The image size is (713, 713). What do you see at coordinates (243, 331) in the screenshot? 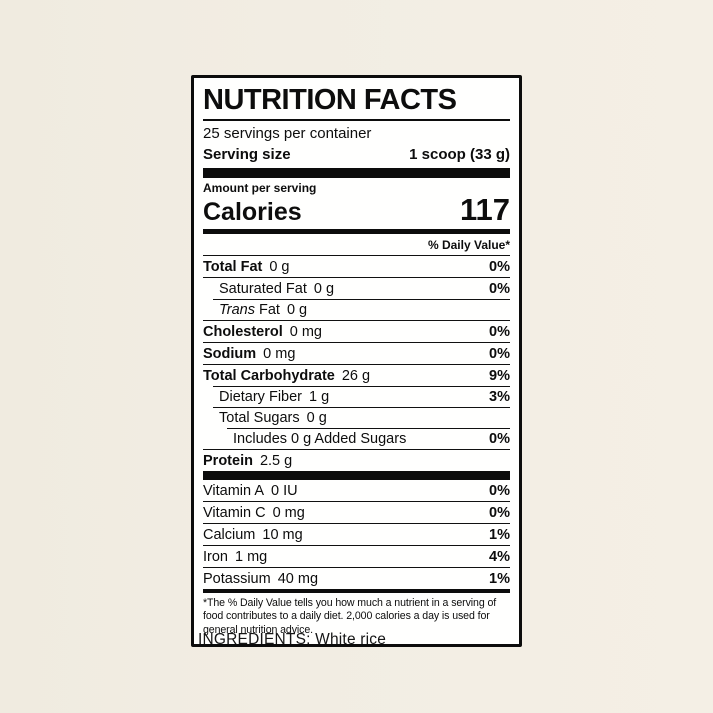
I see `nutrient-name: Cholesterol` at bounding box center [243, 331].